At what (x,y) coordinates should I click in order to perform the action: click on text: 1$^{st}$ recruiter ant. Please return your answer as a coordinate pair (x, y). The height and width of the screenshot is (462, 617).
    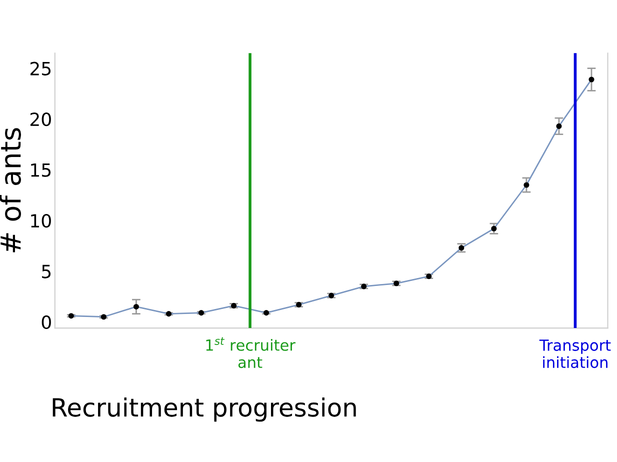
    Looking at the image, I should click on (251, 352).